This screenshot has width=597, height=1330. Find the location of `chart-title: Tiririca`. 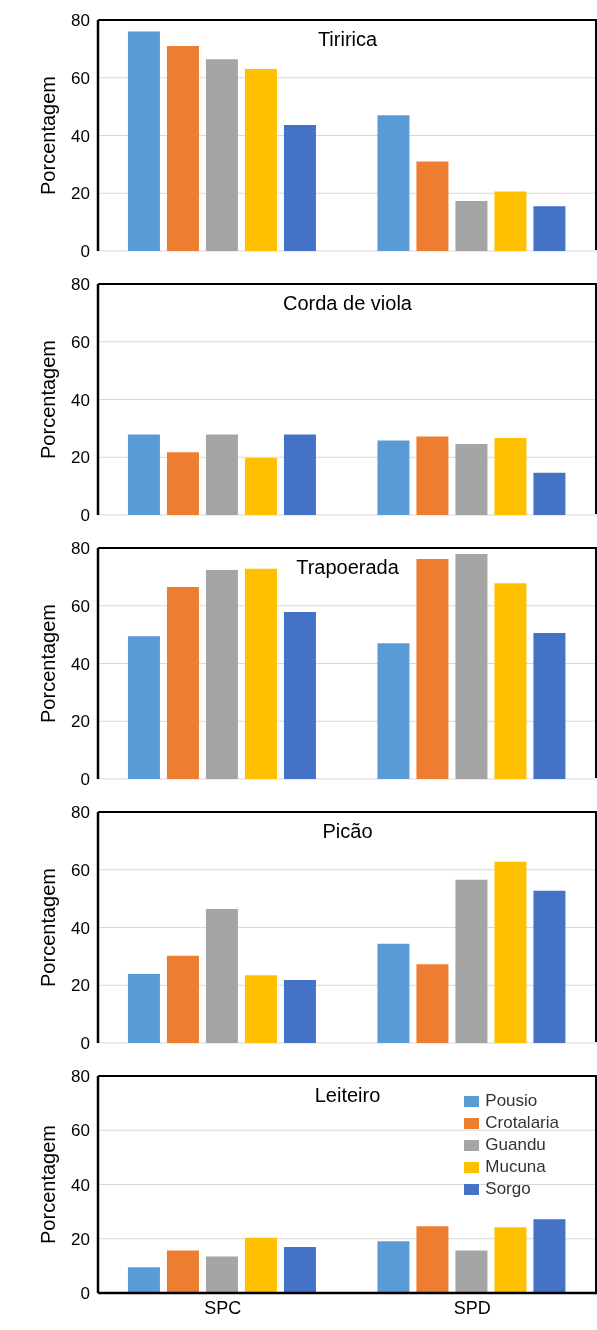

chart-title: Tiririca is located at coordinates (347, 39).